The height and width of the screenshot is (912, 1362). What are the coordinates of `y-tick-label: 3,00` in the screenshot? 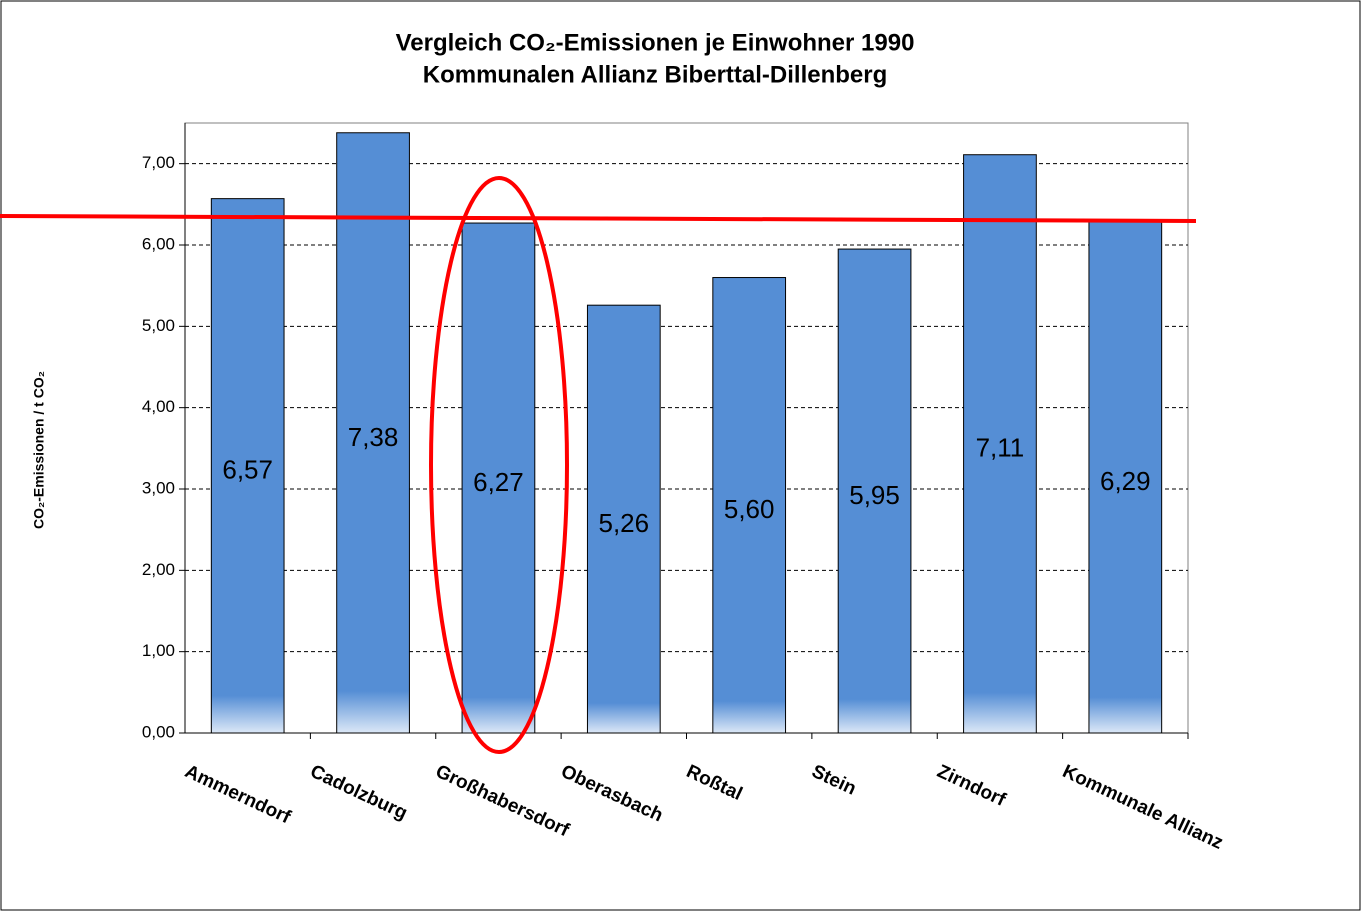 It's located at (158, 487).